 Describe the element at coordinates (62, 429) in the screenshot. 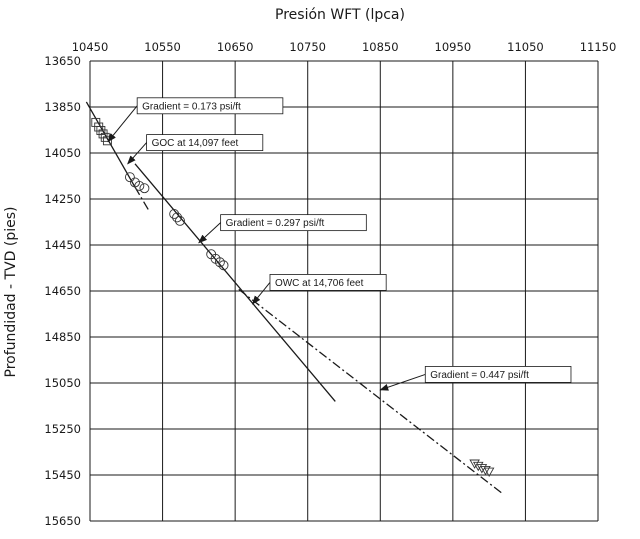

I see `y-tick-label: 15250` at that location.